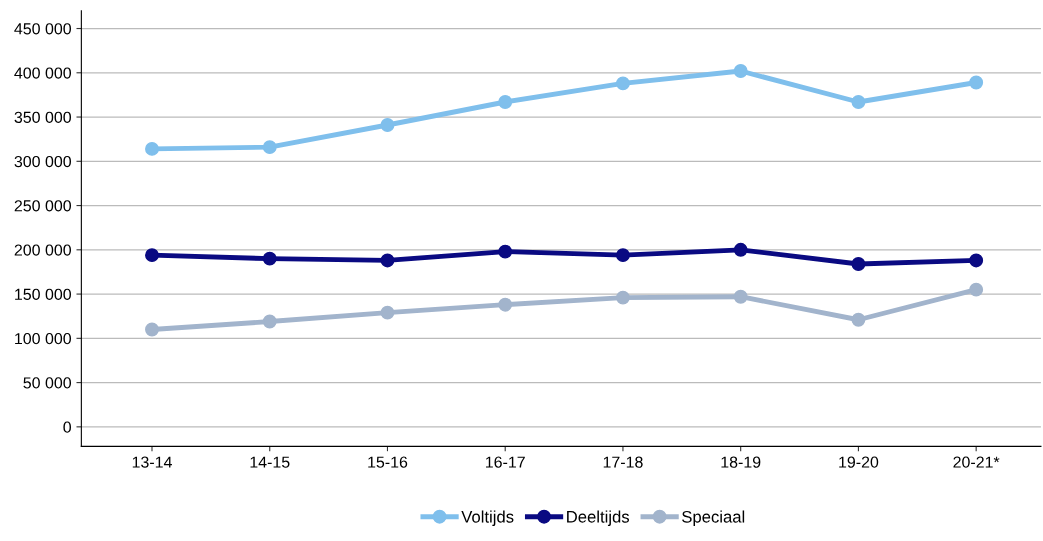 Image resolution: width=1043 pixels, height=541 pixels. What do you see at coordinates (47, 383) in the screenshot?
I see `y-tick-label: 50 000` at bounding box center [47, 383].